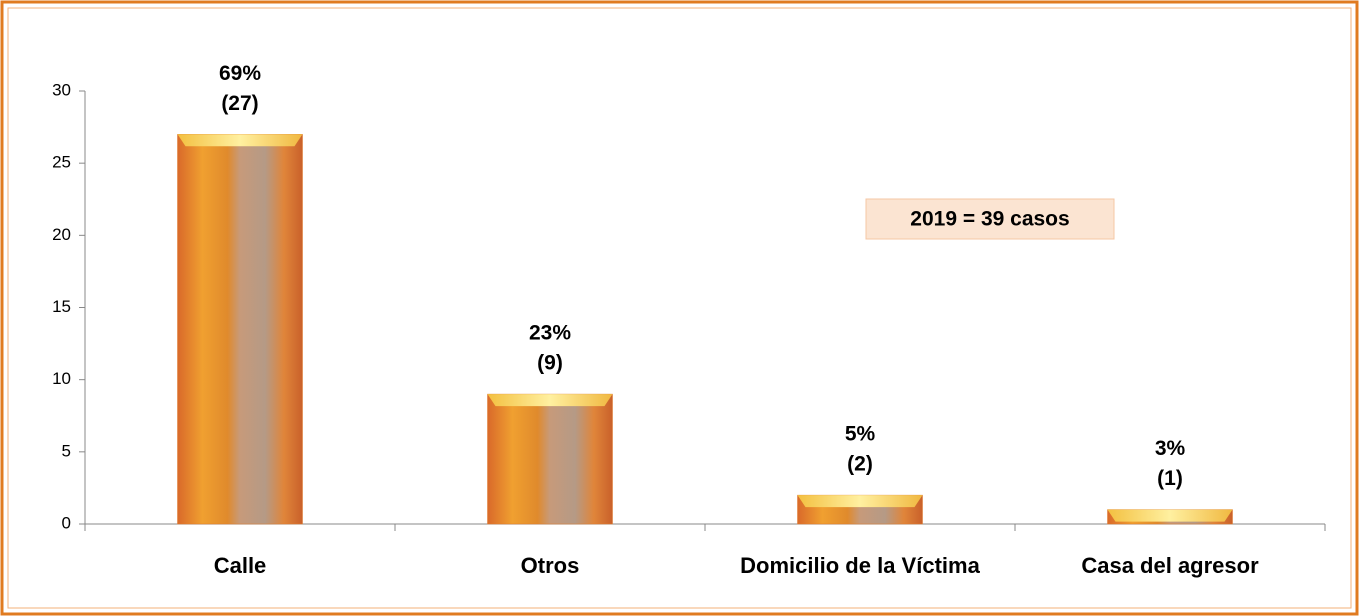 The width and height of the screenshot is (1359, 616). What do you see at coordinates (61, 234) in the screenshot?
I see `y-tick-label: 20` at bounding box center [61, 234].